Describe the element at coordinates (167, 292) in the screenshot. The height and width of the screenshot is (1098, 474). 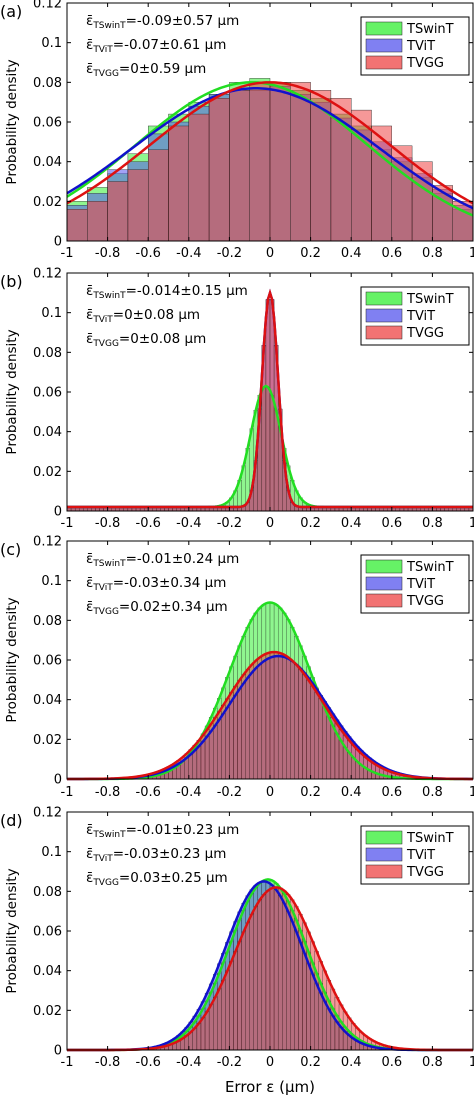
I see `stat-annotation: ε̄TSwinT=-0.014±0.15 µm` at that location.